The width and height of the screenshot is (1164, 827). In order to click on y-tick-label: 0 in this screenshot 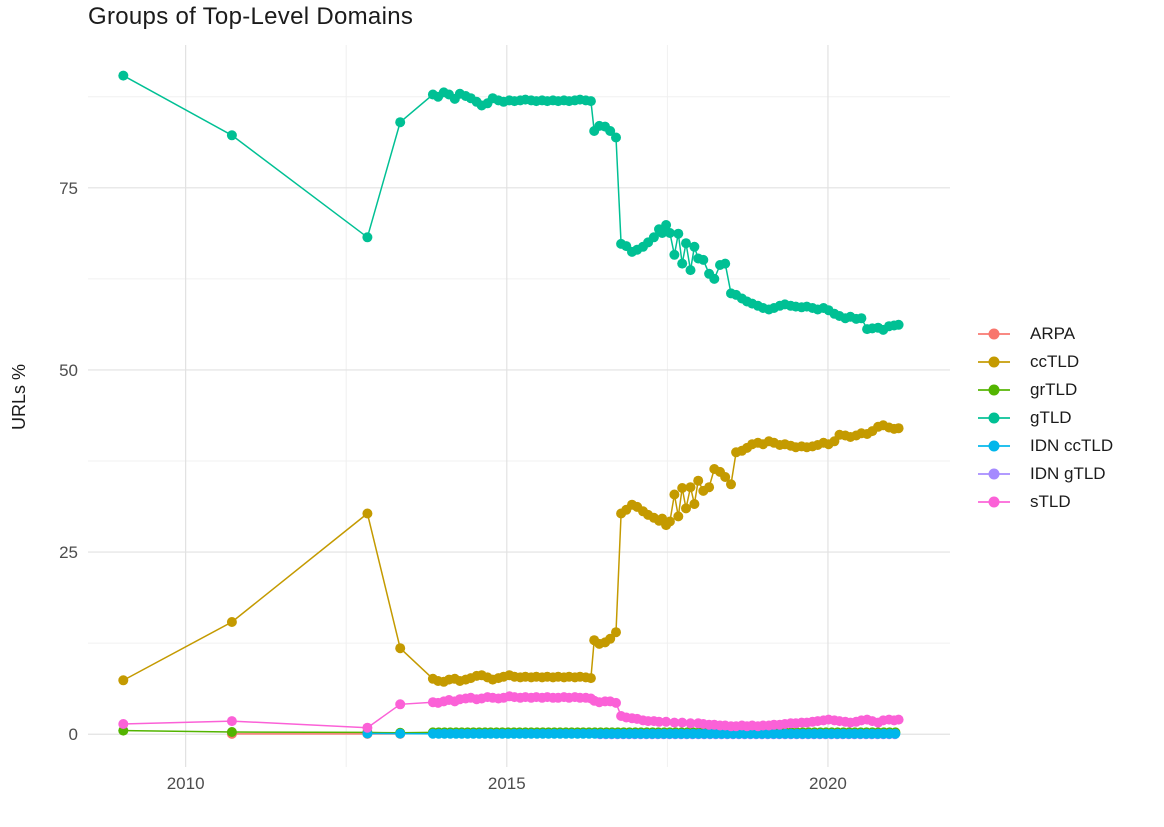, I will do `click(73, 734)`.